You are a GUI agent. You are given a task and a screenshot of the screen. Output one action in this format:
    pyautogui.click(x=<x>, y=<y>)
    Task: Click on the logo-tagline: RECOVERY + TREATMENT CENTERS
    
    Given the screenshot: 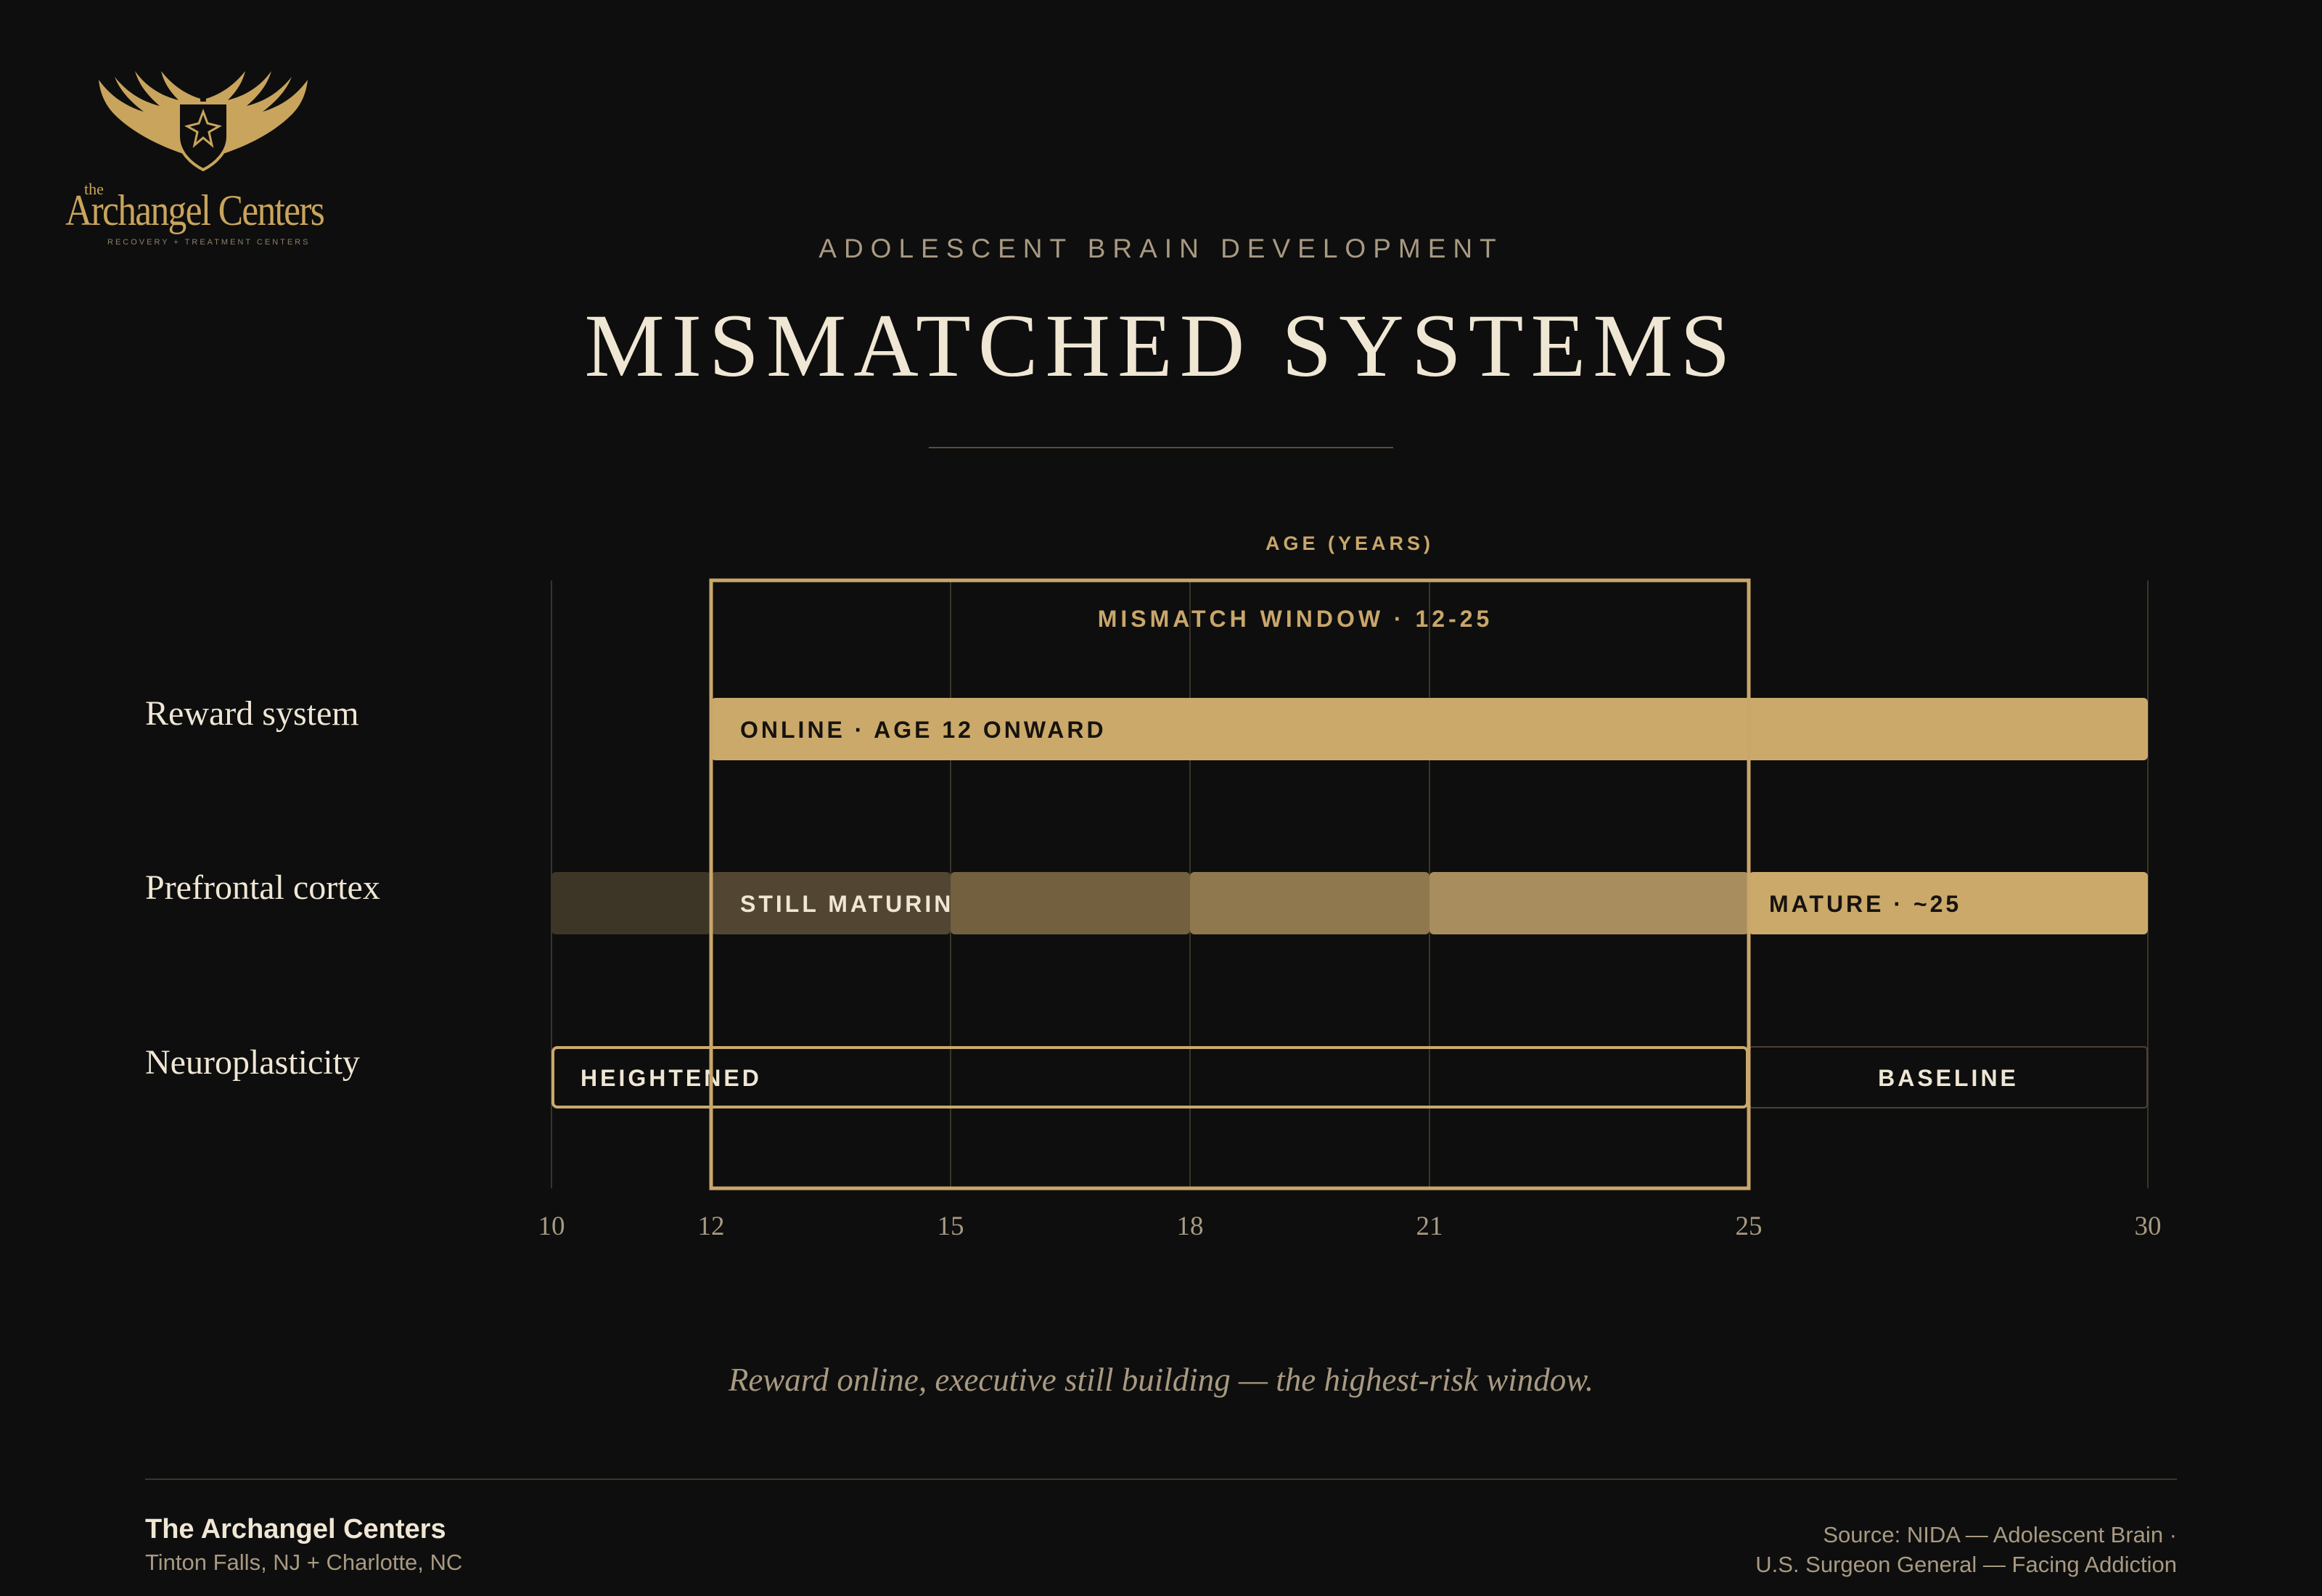 What is the action you would take?
    pyautogui.click(x=209, y=242)
    